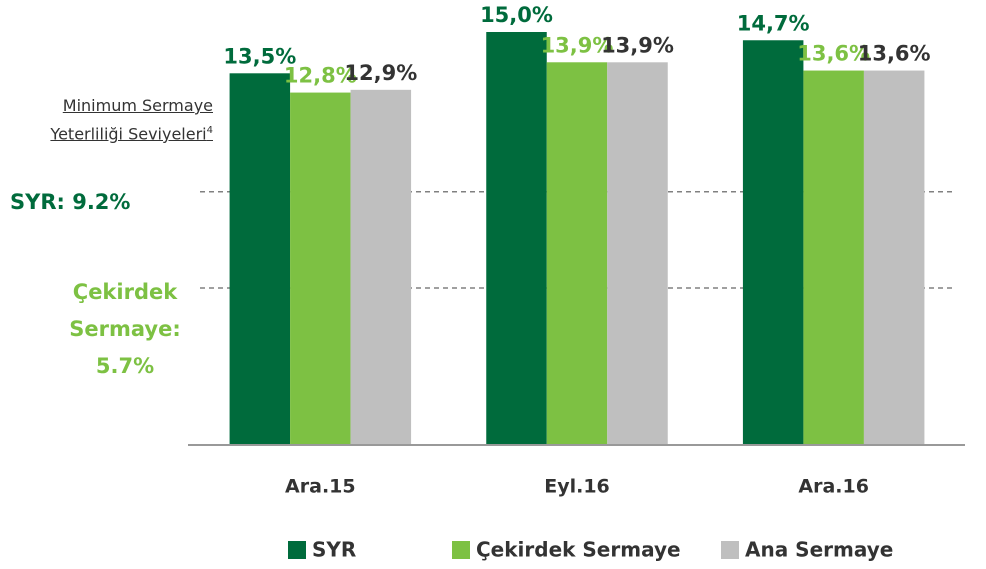  I want to click on value-label: 13,5%, so click(259, 56).